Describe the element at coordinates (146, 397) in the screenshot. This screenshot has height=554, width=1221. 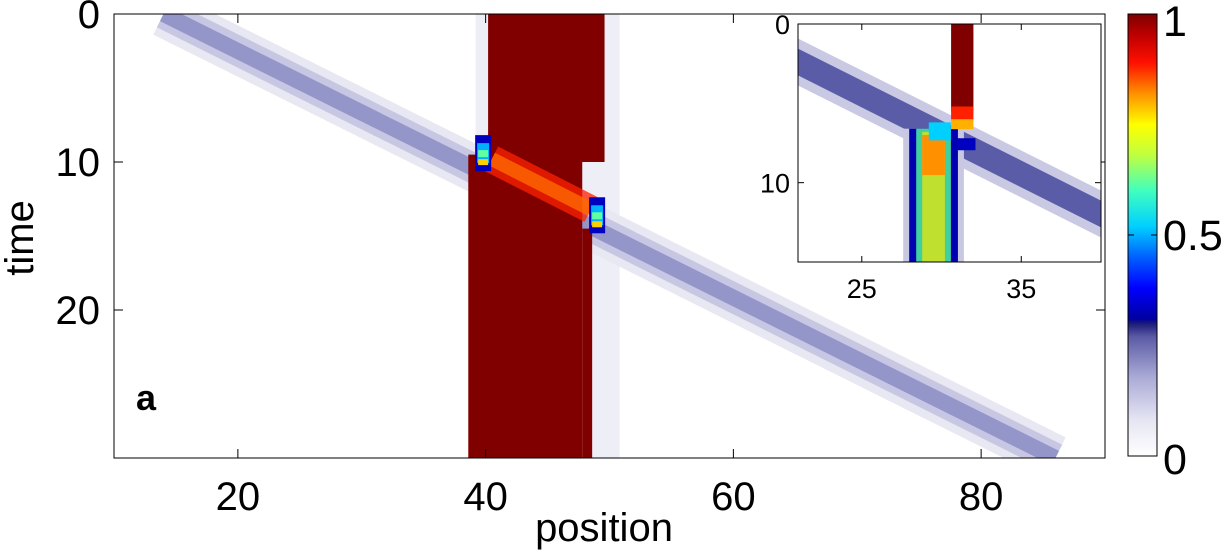
I see `panel-label: a` at that location.